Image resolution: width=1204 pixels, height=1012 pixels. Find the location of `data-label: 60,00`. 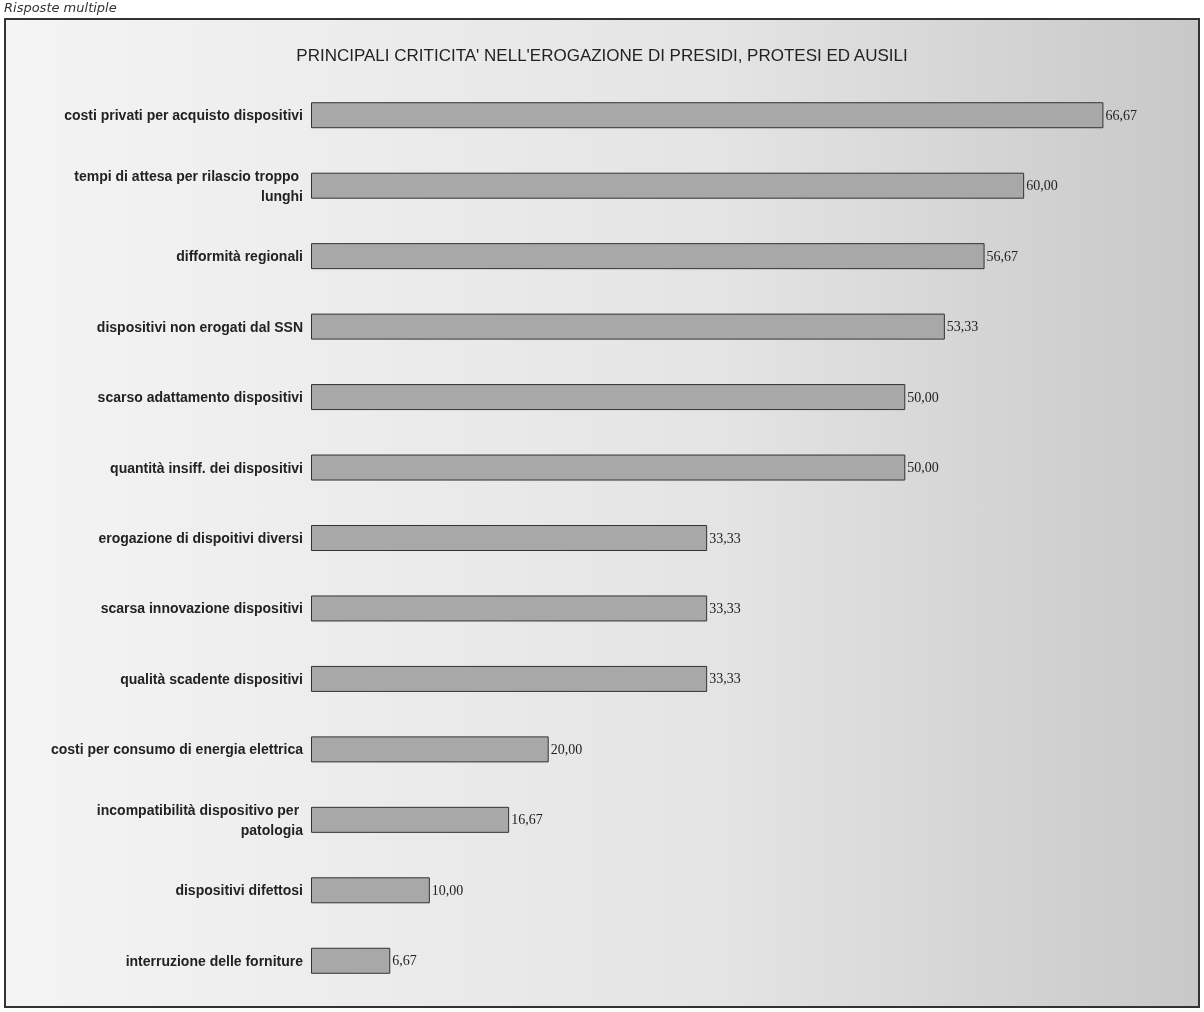

data-label: 60,00 is located at coordinates (1042, 186).